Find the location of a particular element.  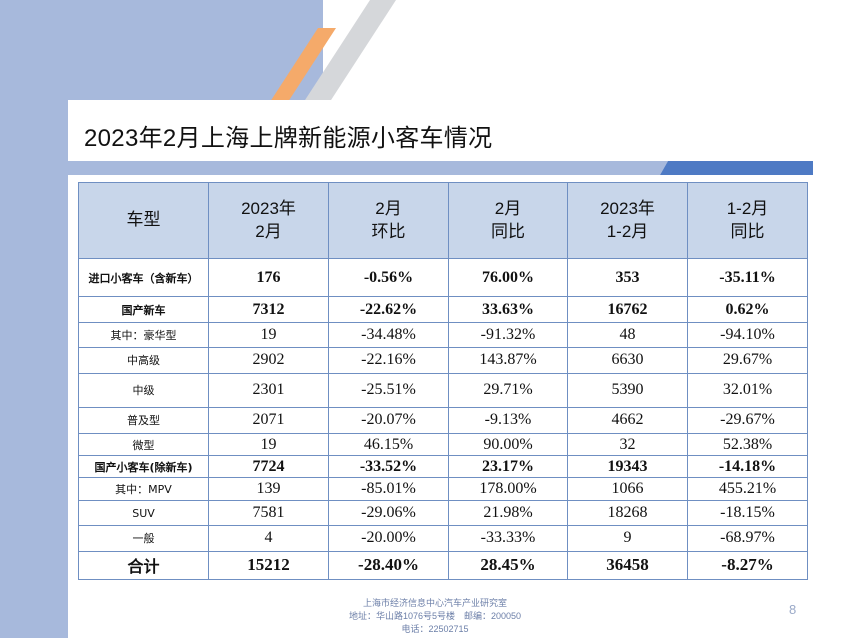

table-row: 进口小客车（含新车） 176 -0.56% 76.00% 353 -35.11% is located at coordinates (443, 277).